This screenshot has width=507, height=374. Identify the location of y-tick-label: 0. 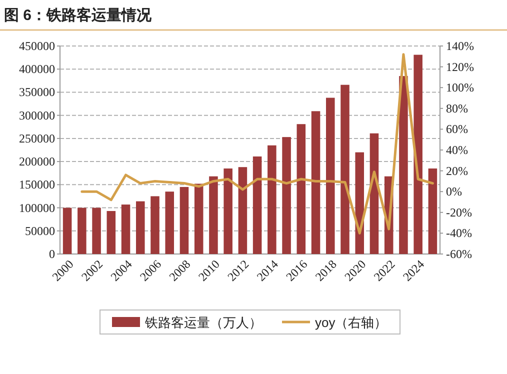
(52, 254).